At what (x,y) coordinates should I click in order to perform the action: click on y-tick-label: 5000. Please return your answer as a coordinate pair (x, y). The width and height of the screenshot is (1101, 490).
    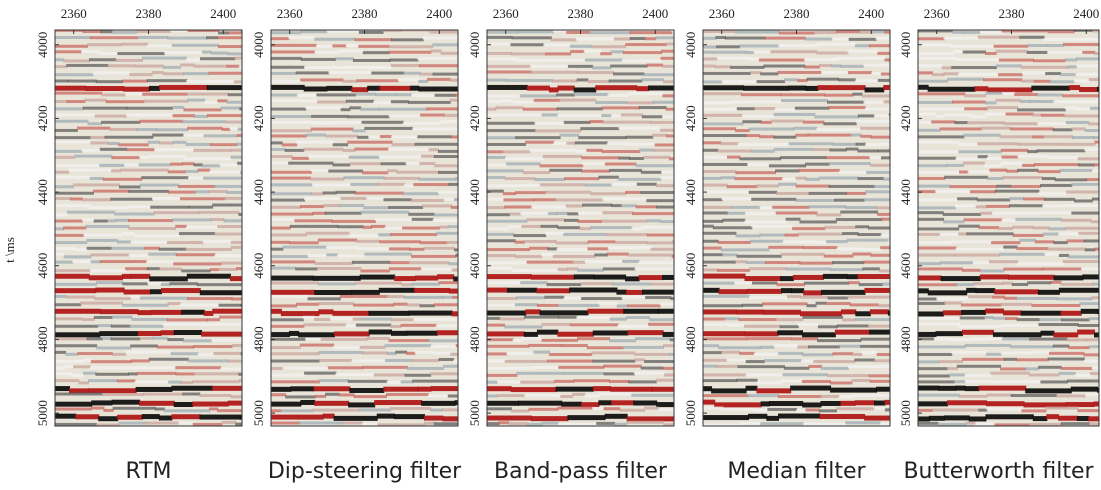
    Looking at the image, I should click on (905, 413).